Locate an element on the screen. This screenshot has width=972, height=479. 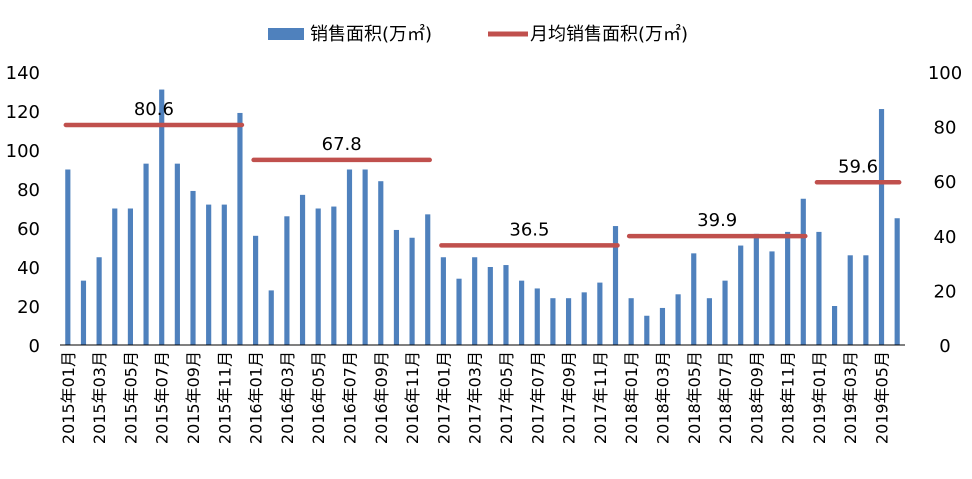
y-right-tick-label: 40 is located at coordinates (945, 237).